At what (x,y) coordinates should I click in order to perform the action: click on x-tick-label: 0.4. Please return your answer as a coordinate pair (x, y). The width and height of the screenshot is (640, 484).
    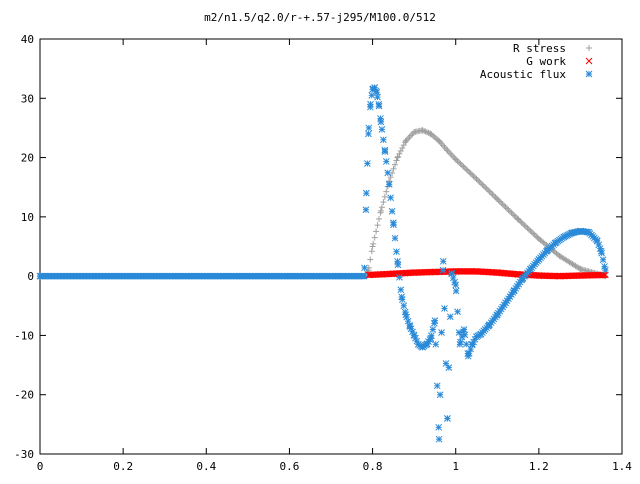
    Looking at the image, I should click on (206, 466).